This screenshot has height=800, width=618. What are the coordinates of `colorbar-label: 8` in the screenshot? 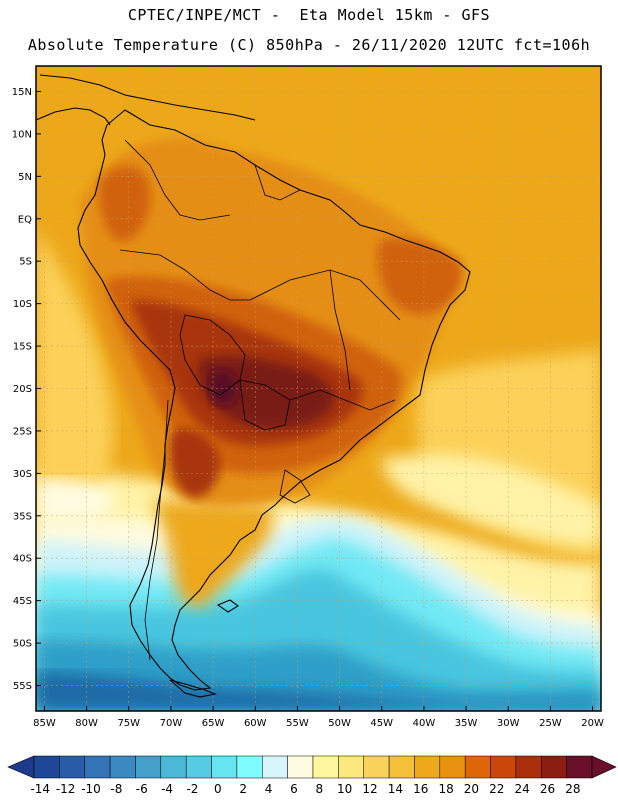 It's located at (319, 789).